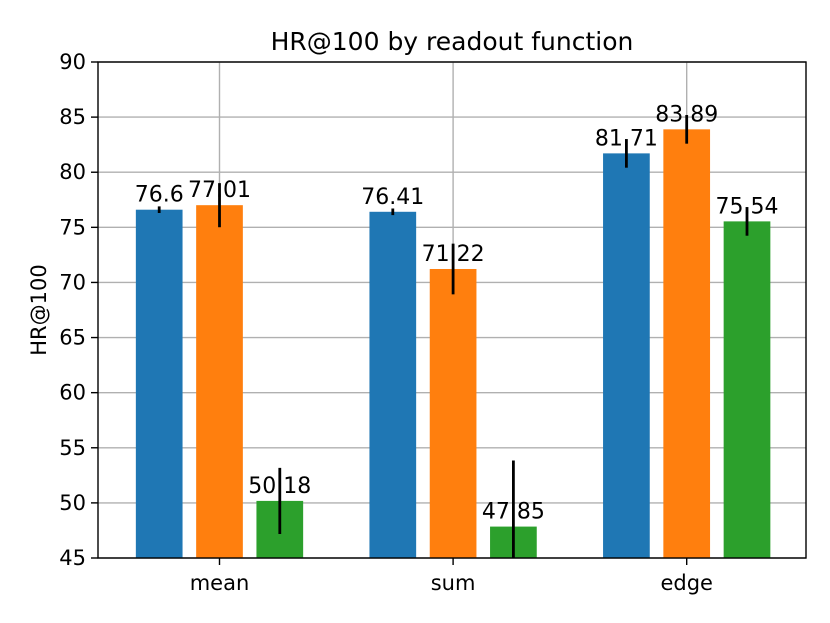 The image size is (830, 623). What do you see at coordinates (453, 254) in the screenshot?
I see `data-label: 71.22` at bounding box center [453, 254].